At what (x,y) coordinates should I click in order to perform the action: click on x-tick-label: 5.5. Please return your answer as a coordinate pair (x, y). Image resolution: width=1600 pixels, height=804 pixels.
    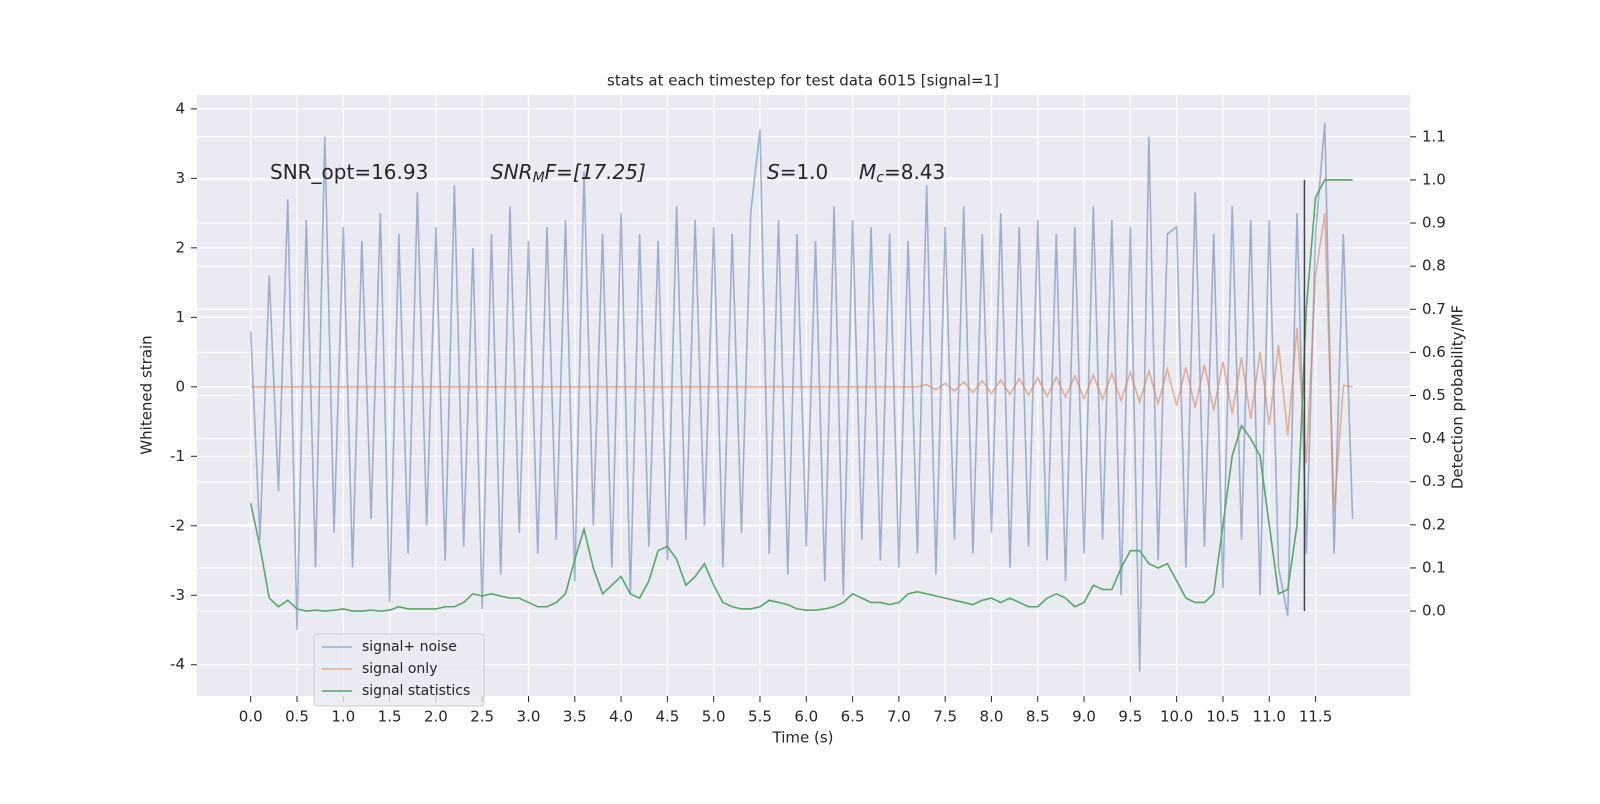
    Looking at the image, I should click on (760, 717).